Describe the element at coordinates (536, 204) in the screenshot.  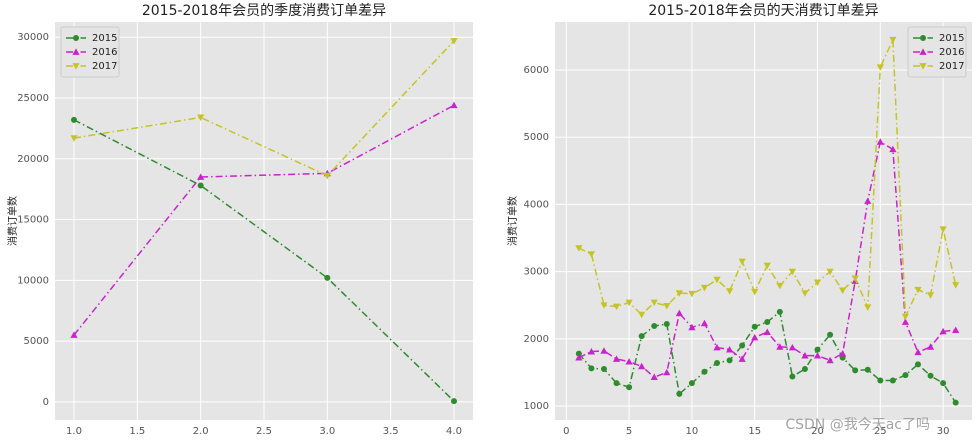
I see `y-tick-label: 4000` at that location.